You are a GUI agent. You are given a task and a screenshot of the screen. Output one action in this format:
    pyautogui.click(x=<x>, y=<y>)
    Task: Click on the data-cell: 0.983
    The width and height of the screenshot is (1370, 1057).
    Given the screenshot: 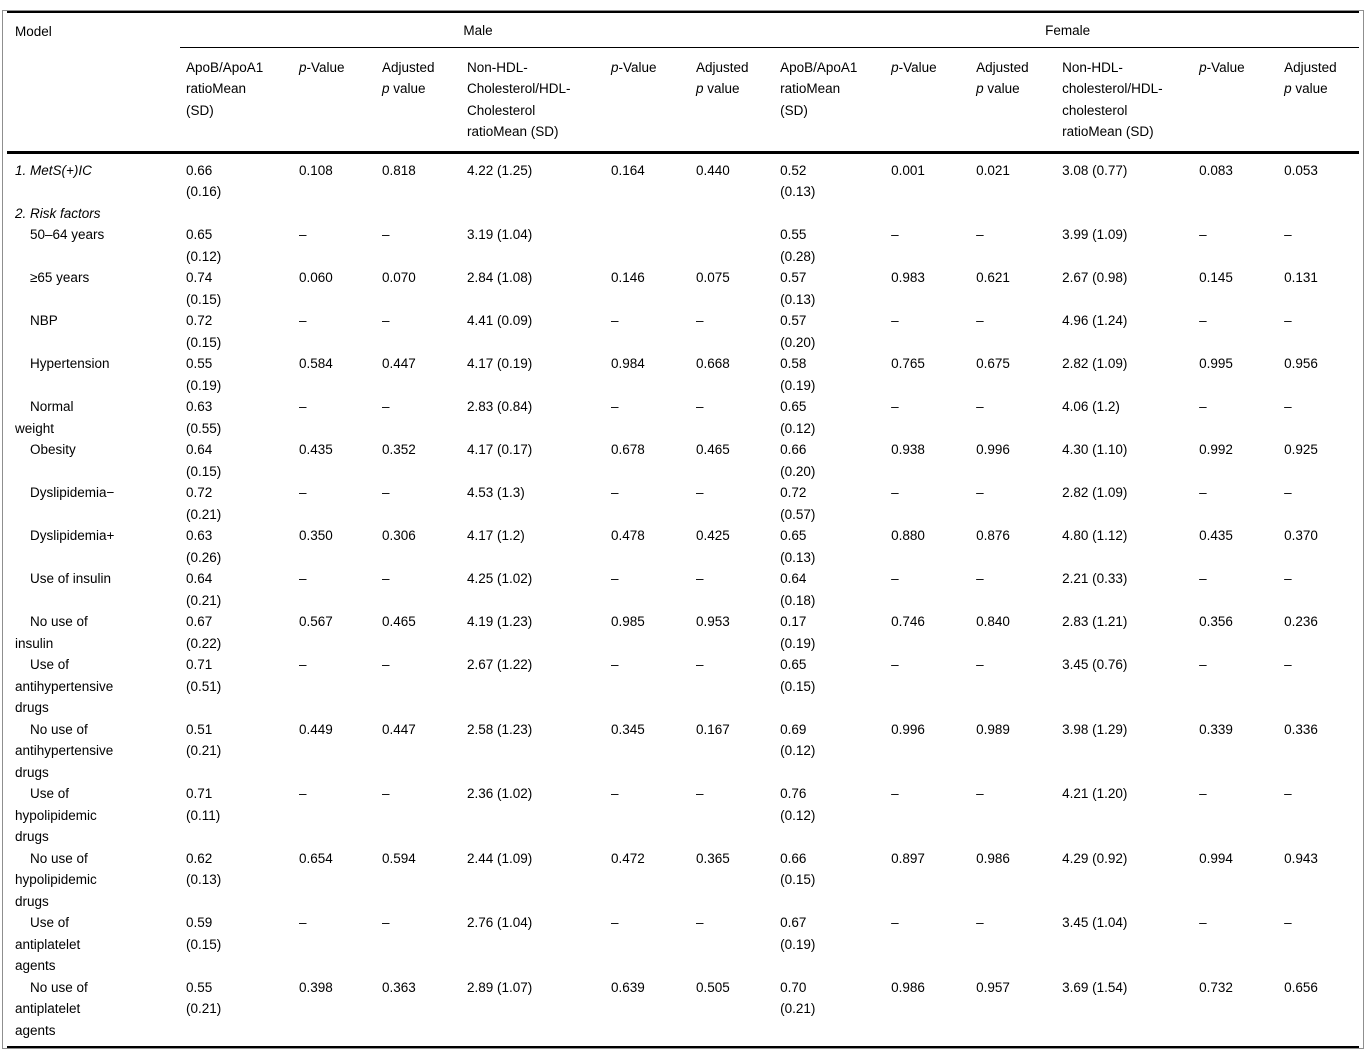 What is the action you would take?
    pyautogui.click(x=908, y=277)
    